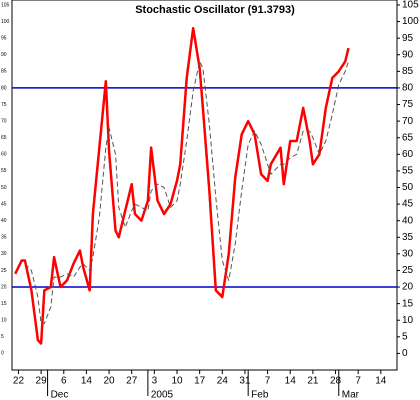 The width and height of the screenshot is (420, 400). What do you see at coordinates (313, 381) in the screenshot?
I see `x-tick-label: 21` at bounding box center [313, 381].